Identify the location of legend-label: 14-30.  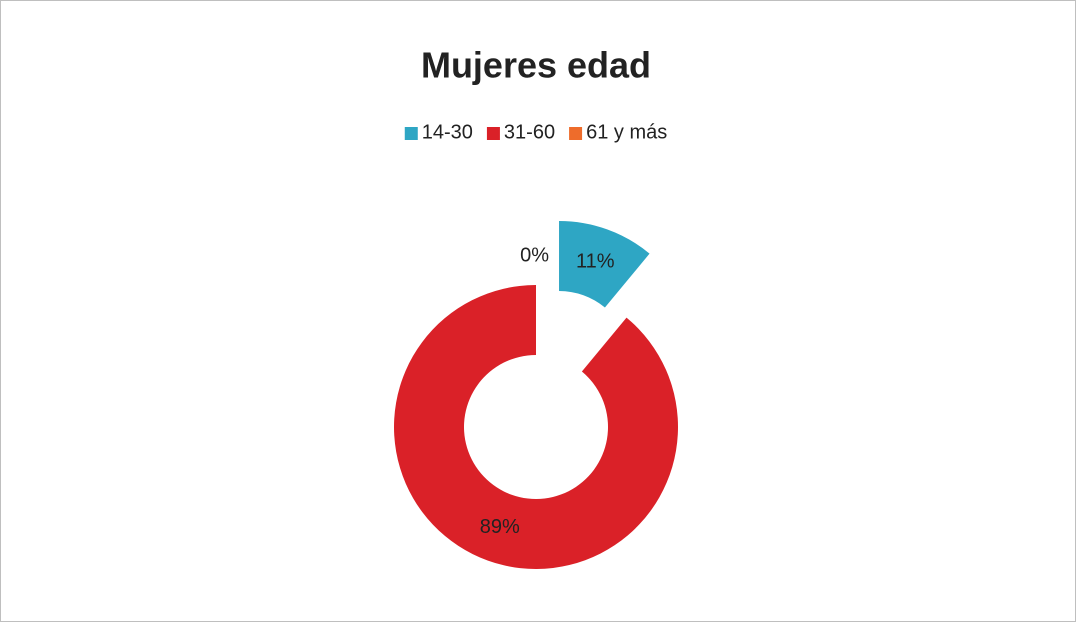
(447, 132).